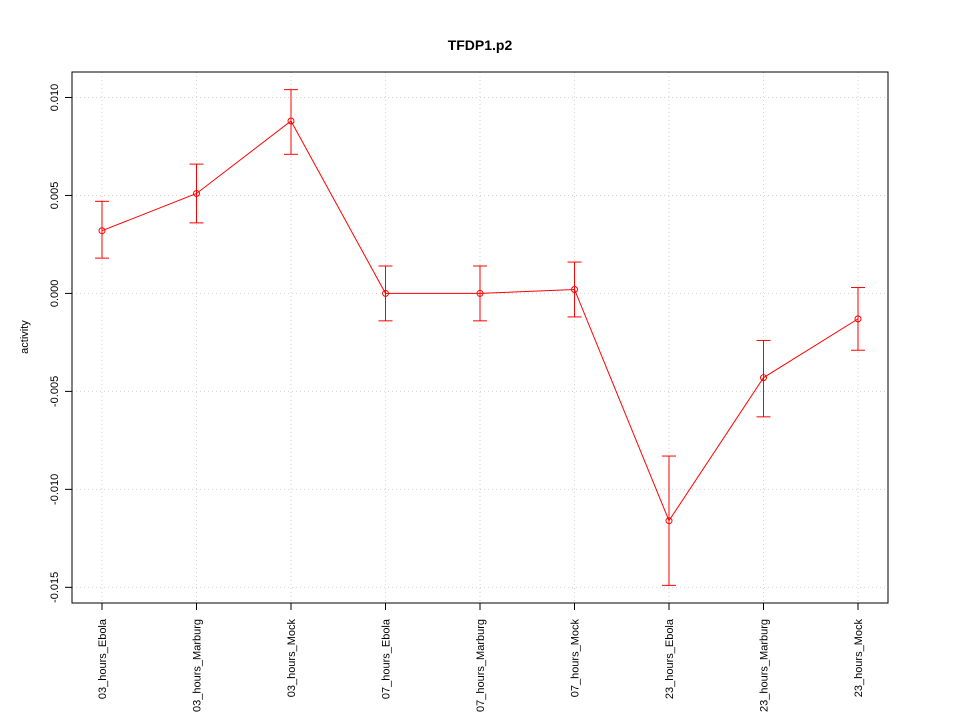  I want to click on x-tick-label: 23_hours_Ebola, so click(670, 658).